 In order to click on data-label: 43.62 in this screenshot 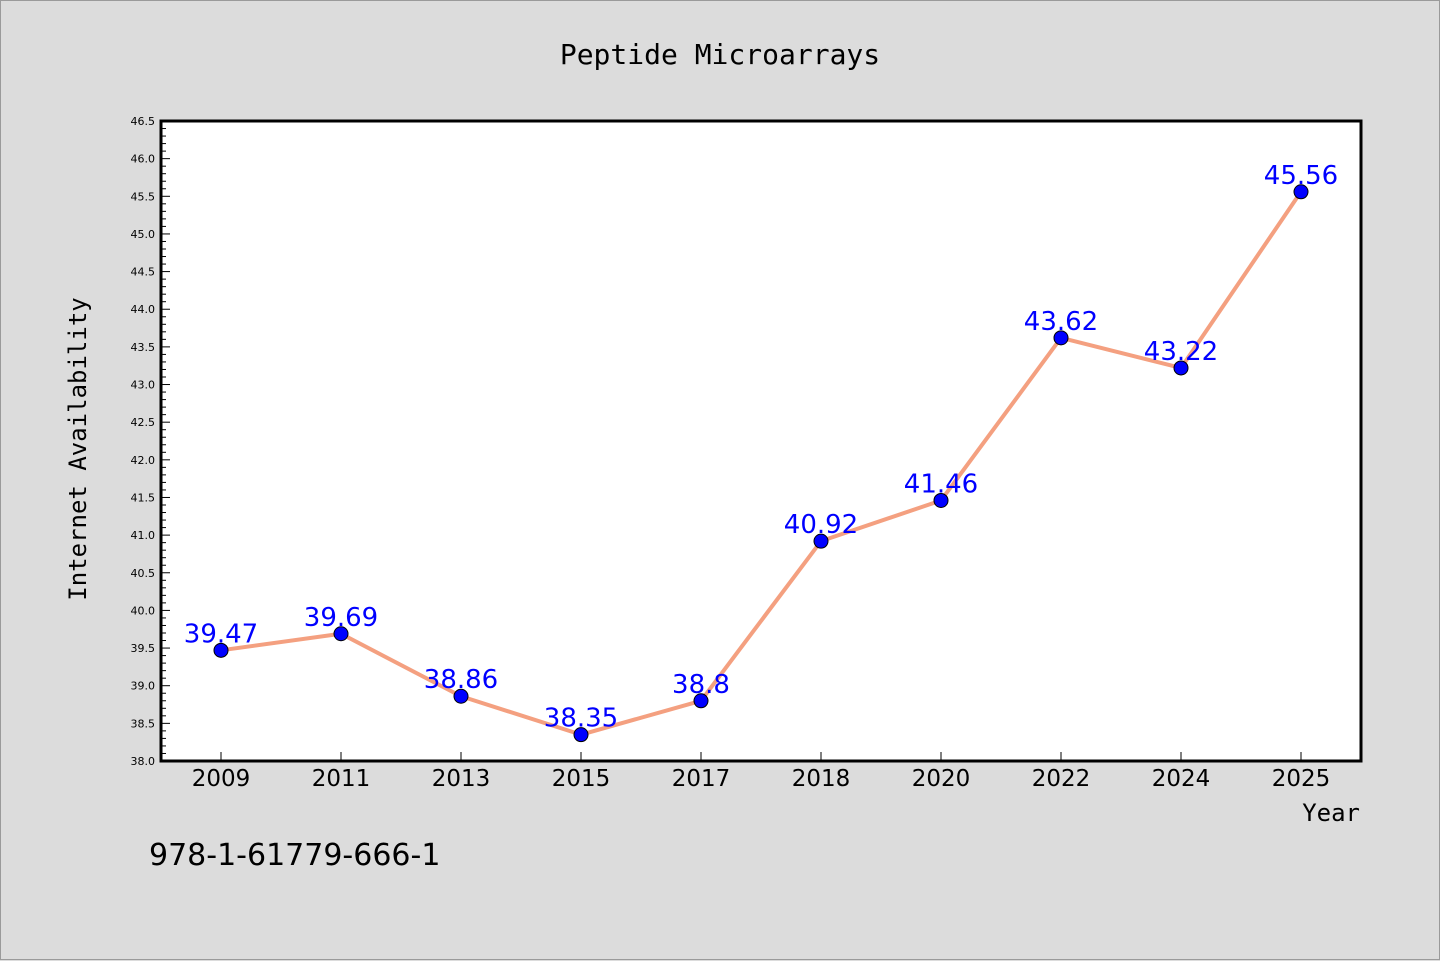, I will do `click(1061, 322)`.